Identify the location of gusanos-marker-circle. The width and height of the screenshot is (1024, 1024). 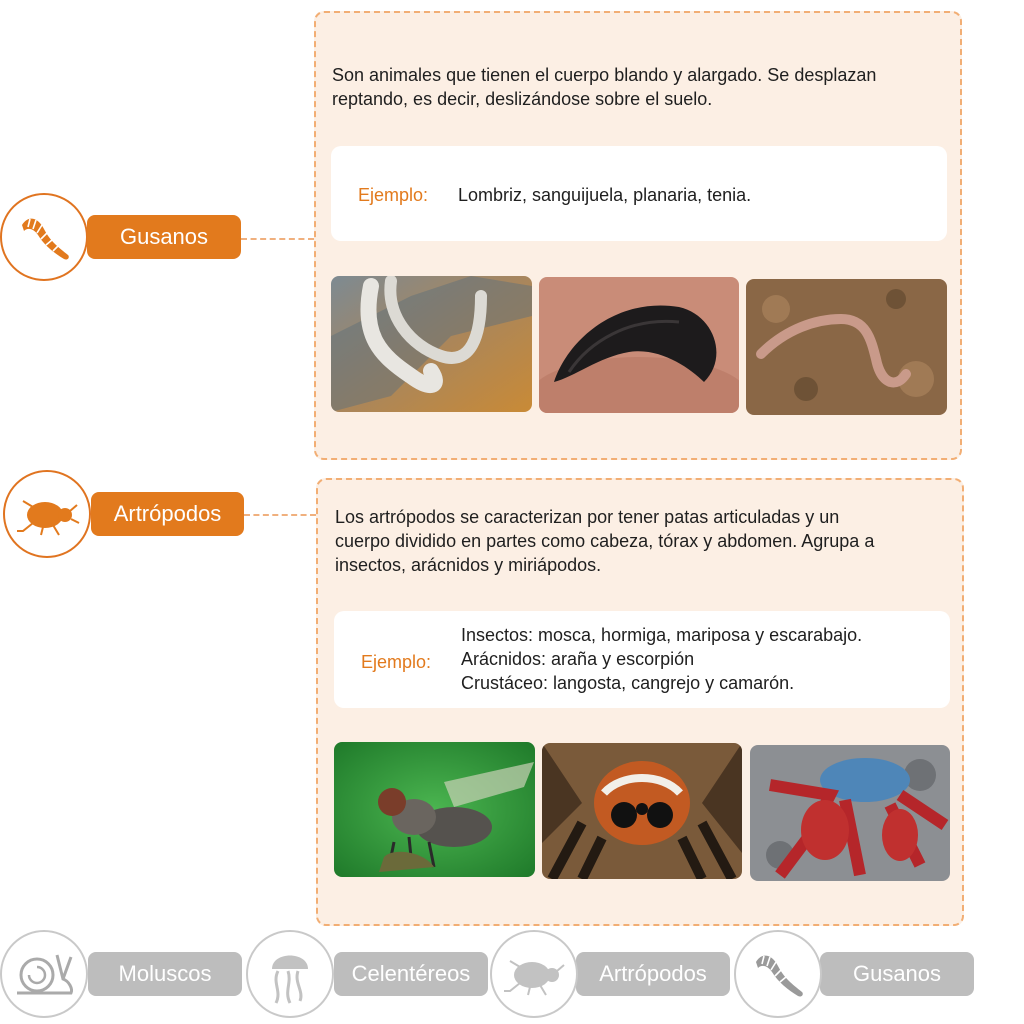
(44, 237).